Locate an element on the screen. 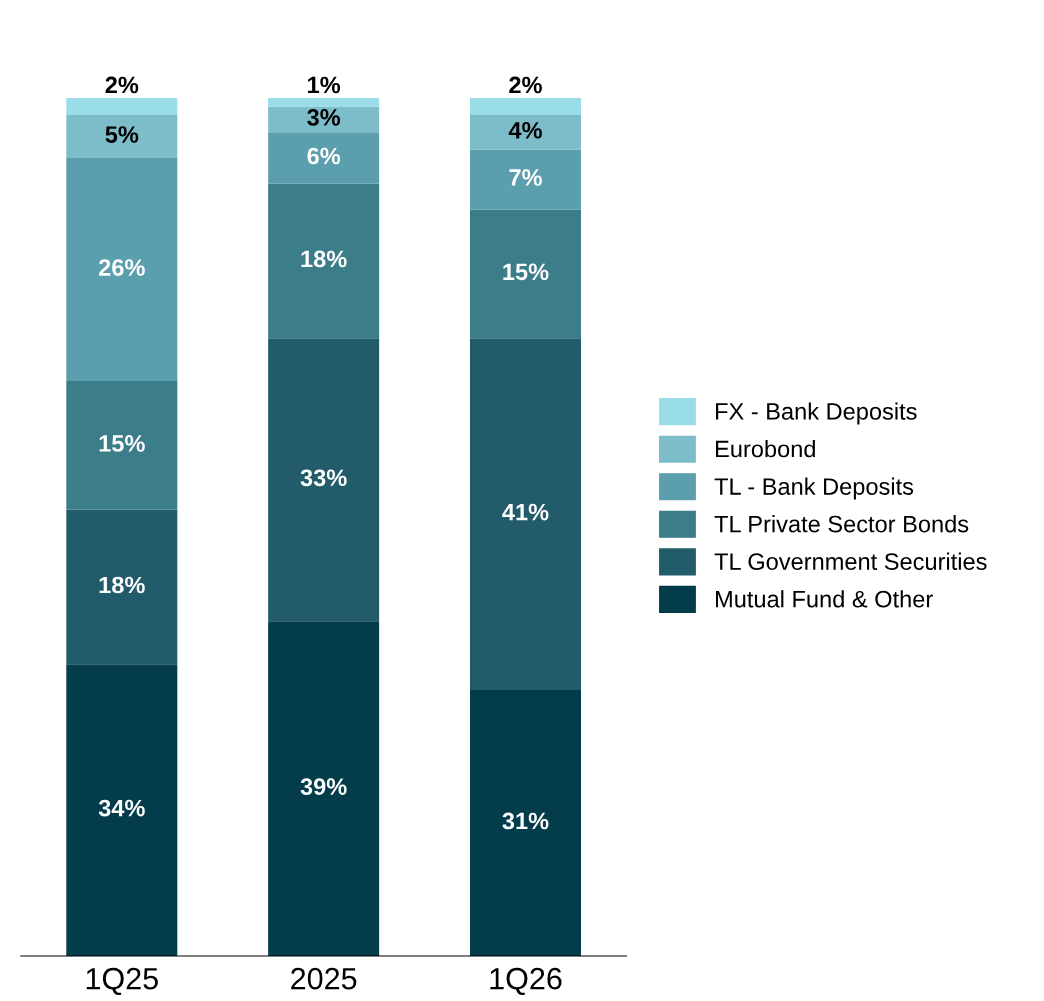  data-label: 33% is located at coordinates (323, 478).